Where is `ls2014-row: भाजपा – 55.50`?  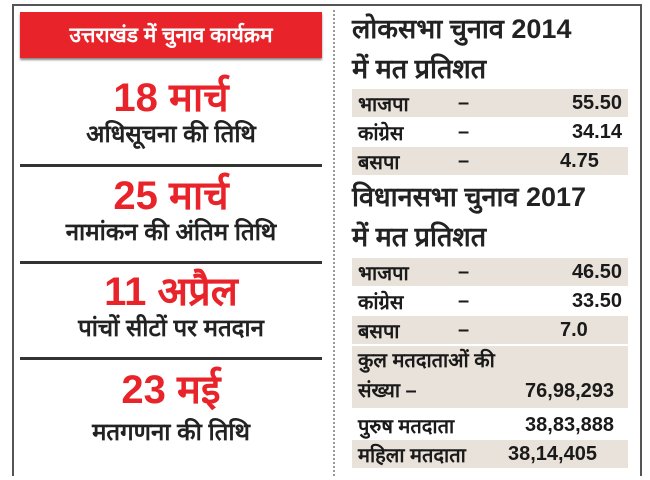 ls2014-row: भाजपा – 55.50 is located at coordinates (490, 103).